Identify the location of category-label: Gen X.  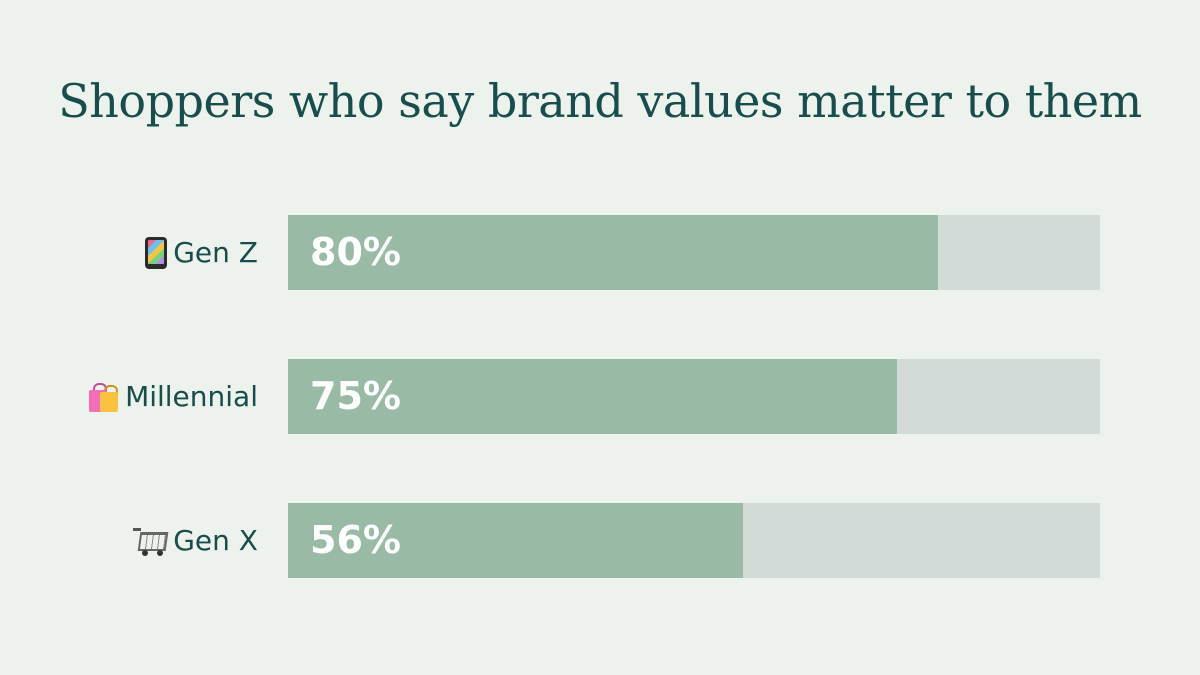
(195, 540).